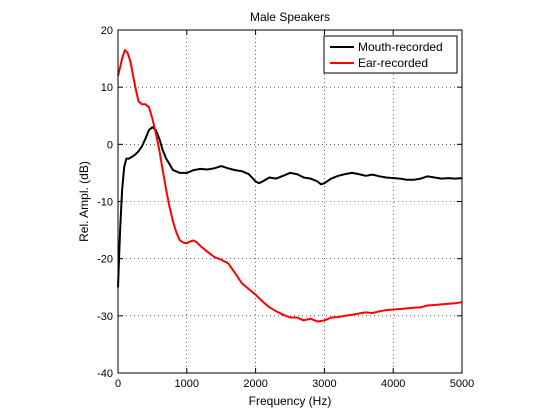 The image size is (560, 420). I want to click on legend: Mouth-recorded Ear-recorded, so click(390, 54).